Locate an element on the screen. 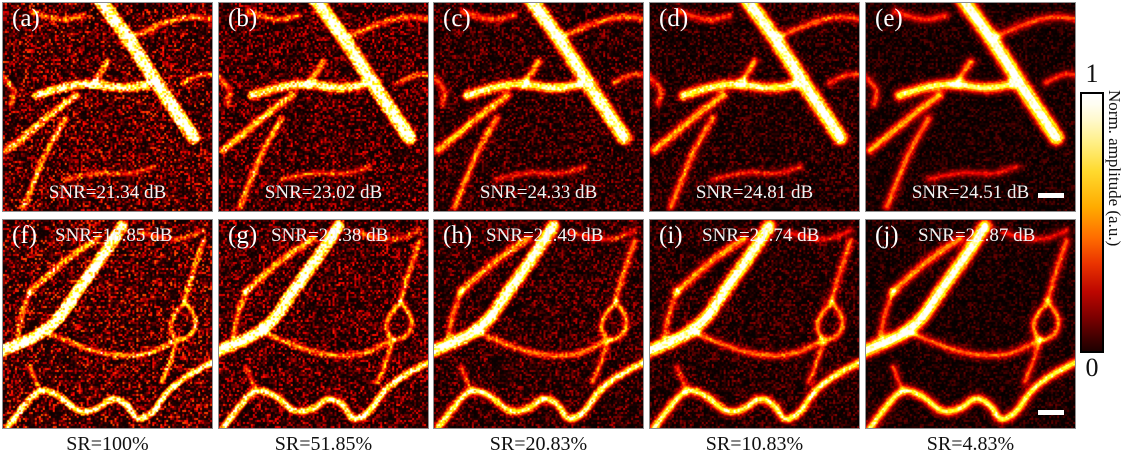 The width and height of the screenshot is (1126, 461). panel-a: (a) SNR=21.34 dB is located at coordinates (107, 107).